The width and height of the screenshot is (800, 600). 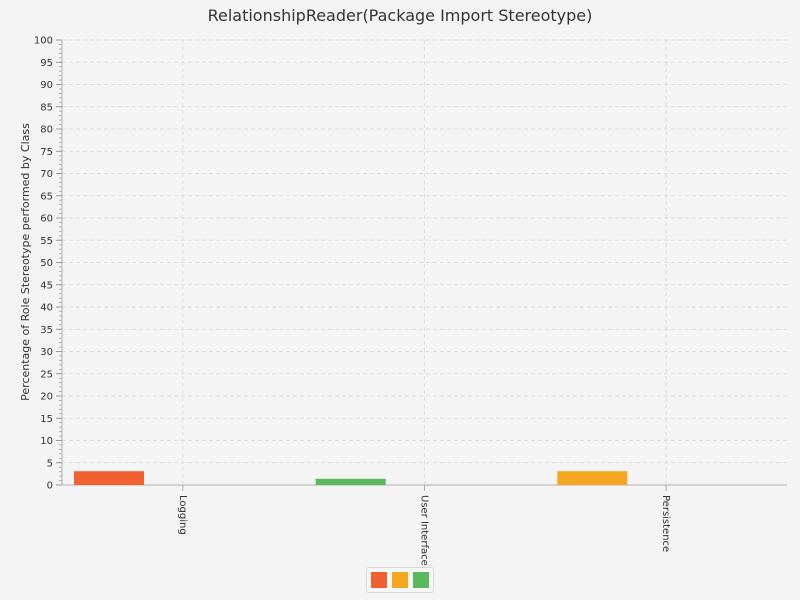 I want to click on y-tick-label: 75, so click(x=46, y=152).